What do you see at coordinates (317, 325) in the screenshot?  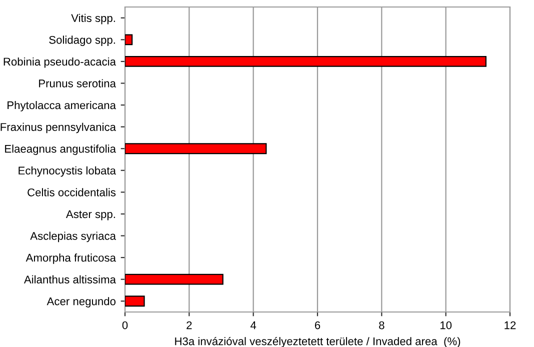 I see `x-tick-label: 6` at bounding box center [317, 325].